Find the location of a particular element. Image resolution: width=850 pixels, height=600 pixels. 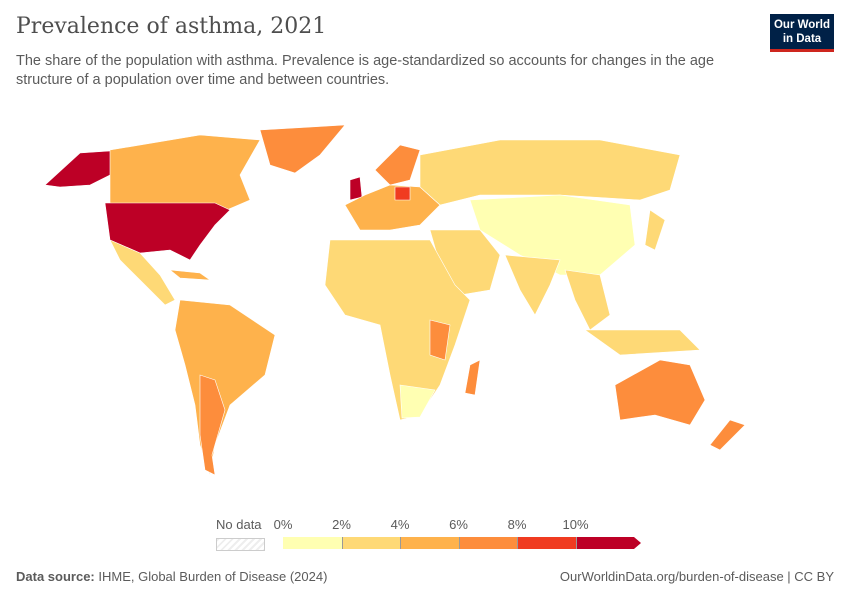

region-south-africa is located at coordinates (417, 401).